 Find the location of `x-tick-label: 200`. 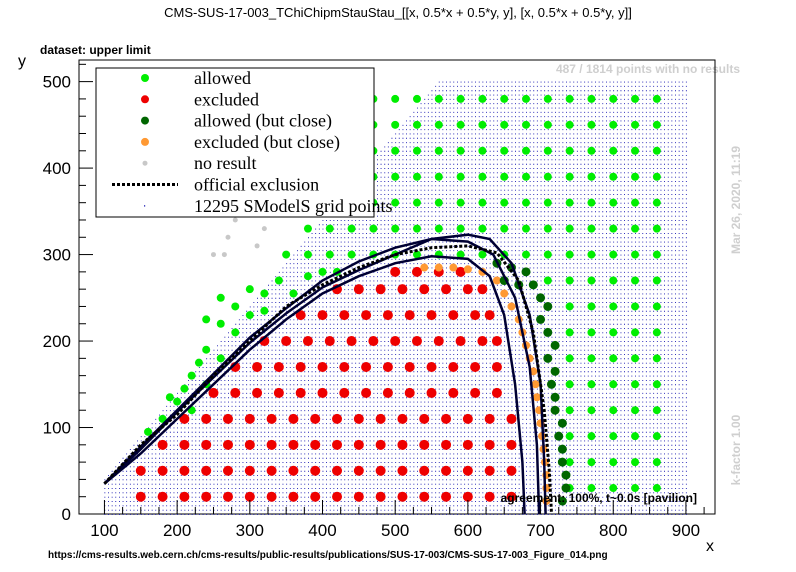

x-tick-label: 200 is located at coordinates (177, 530).